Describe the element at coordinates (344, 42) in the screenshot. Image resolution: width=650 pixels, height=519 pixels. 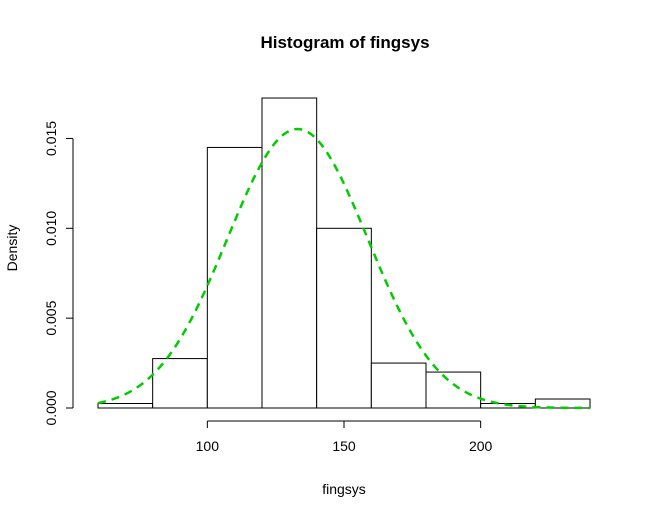
I see `chart-title: Histogram of fingsys` at that location.